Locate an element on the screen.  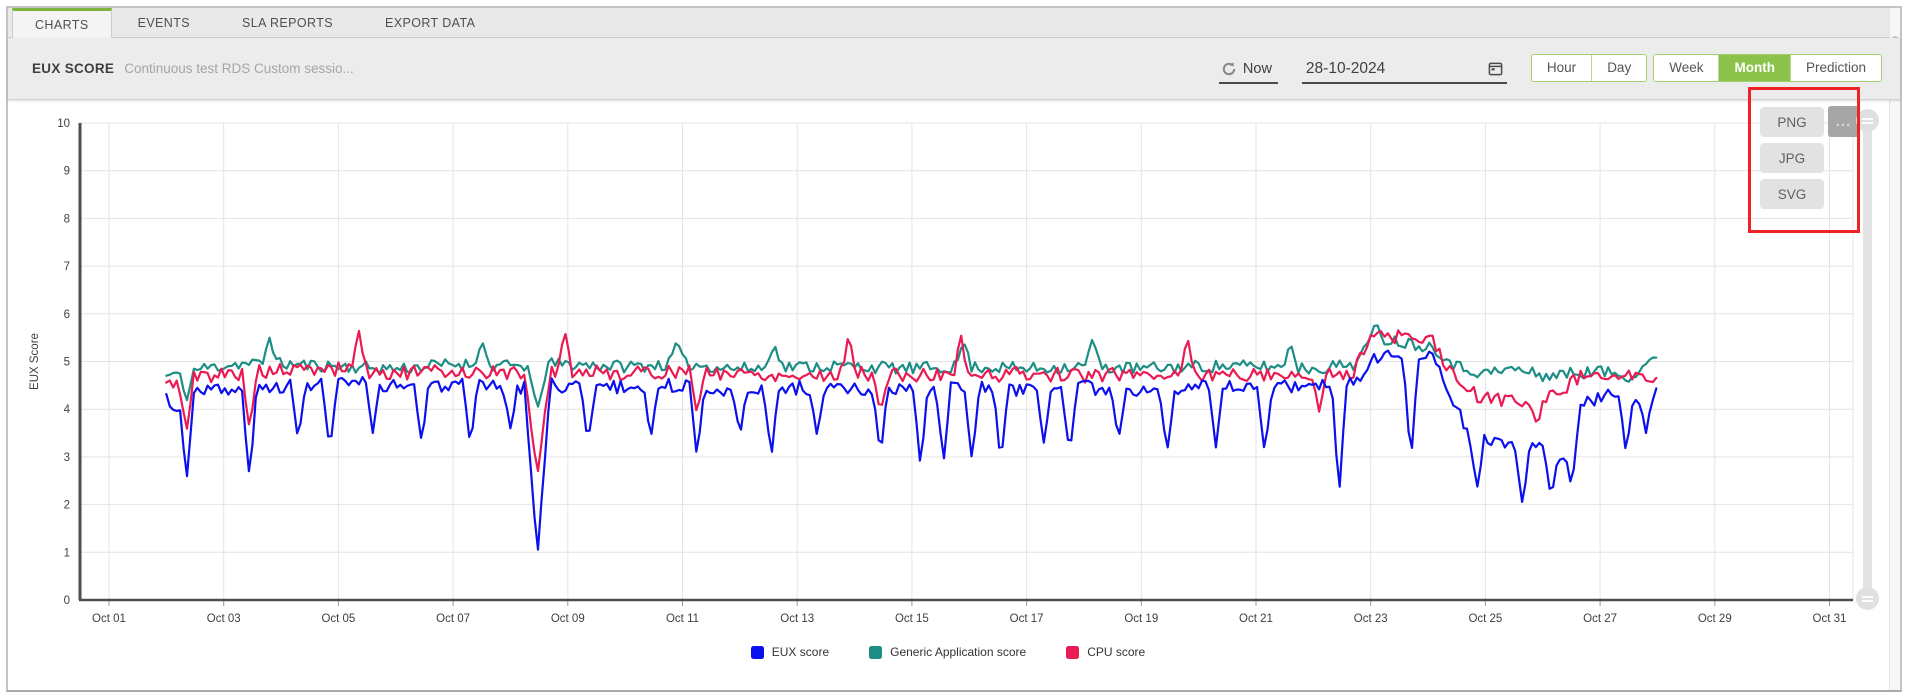
page-scrollbar is located at coordinates (1894, 349).